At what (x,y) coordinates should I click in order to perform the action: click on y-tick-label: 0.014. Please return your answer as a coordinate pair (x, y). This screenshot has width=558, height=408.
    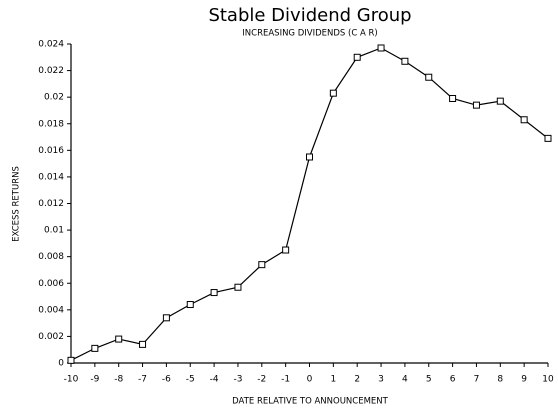
    Looking at the image, I should click on (51, 177).